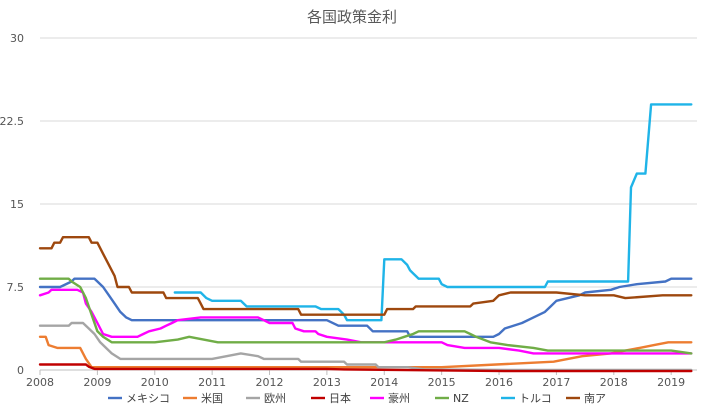 The width and height of the screenshot is (705, 414). I want to click on x-tick-label: 2010, so click(155, 382).